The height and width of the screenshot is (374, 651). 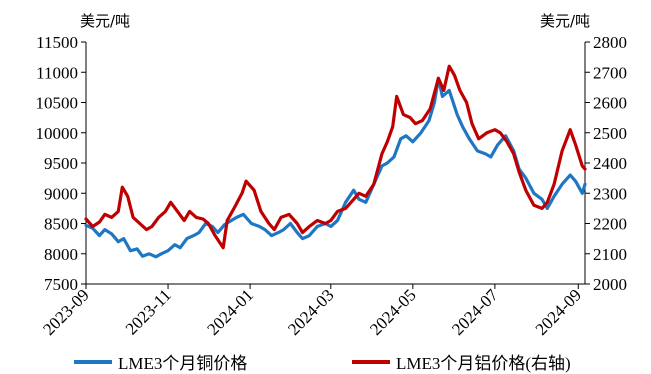 What do you see at coordinates (61, 193) in the screenshot?
I see `left-tick-label: 9000` at bounding box center [61, 193].